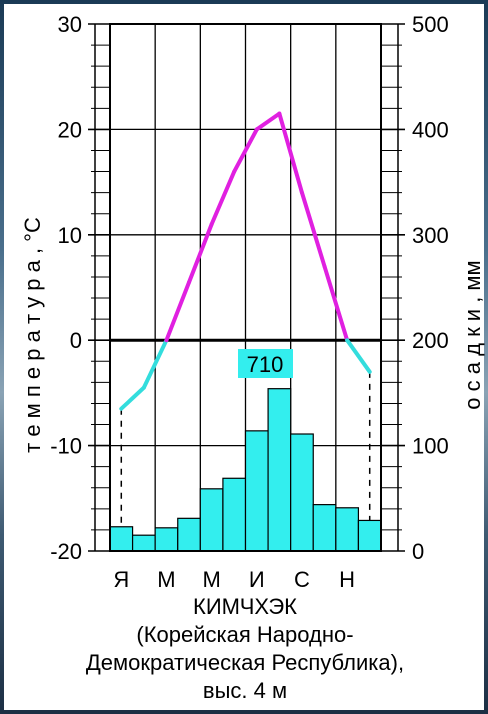 Image resolution: width=488 pixels, height=714 pixels. Describe the element at coordinates (70, 129) in the screenshot. I see `temperature-tick-label: 20` at that location.